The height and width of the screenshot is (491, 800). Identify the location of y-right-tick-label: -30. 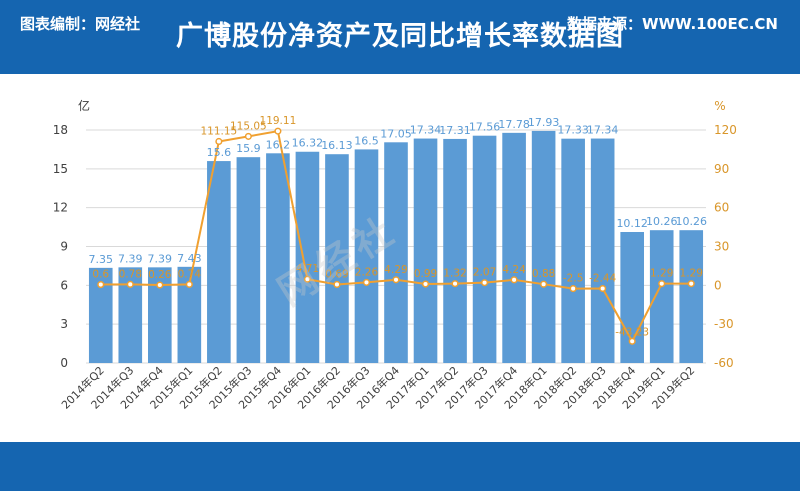
(724, 324).